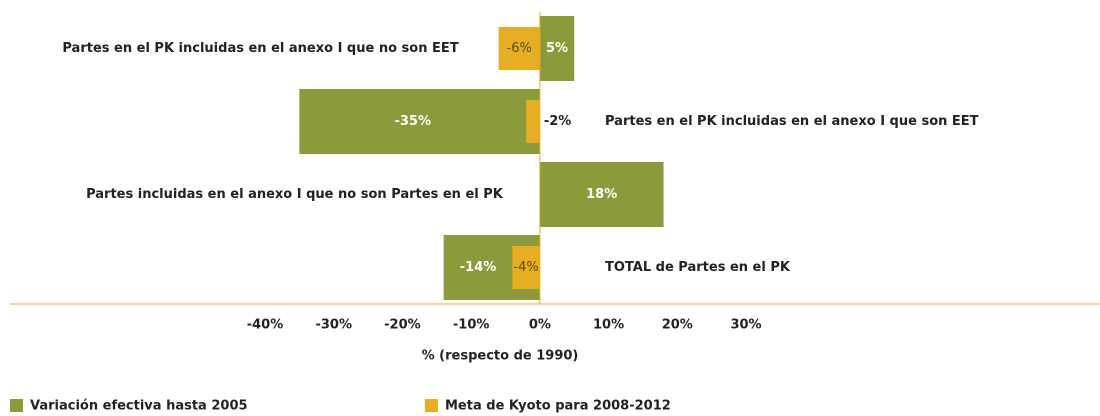 This screenshot has width=1100, height=416. I want to click on data-label: -2%, so click(557, 121).